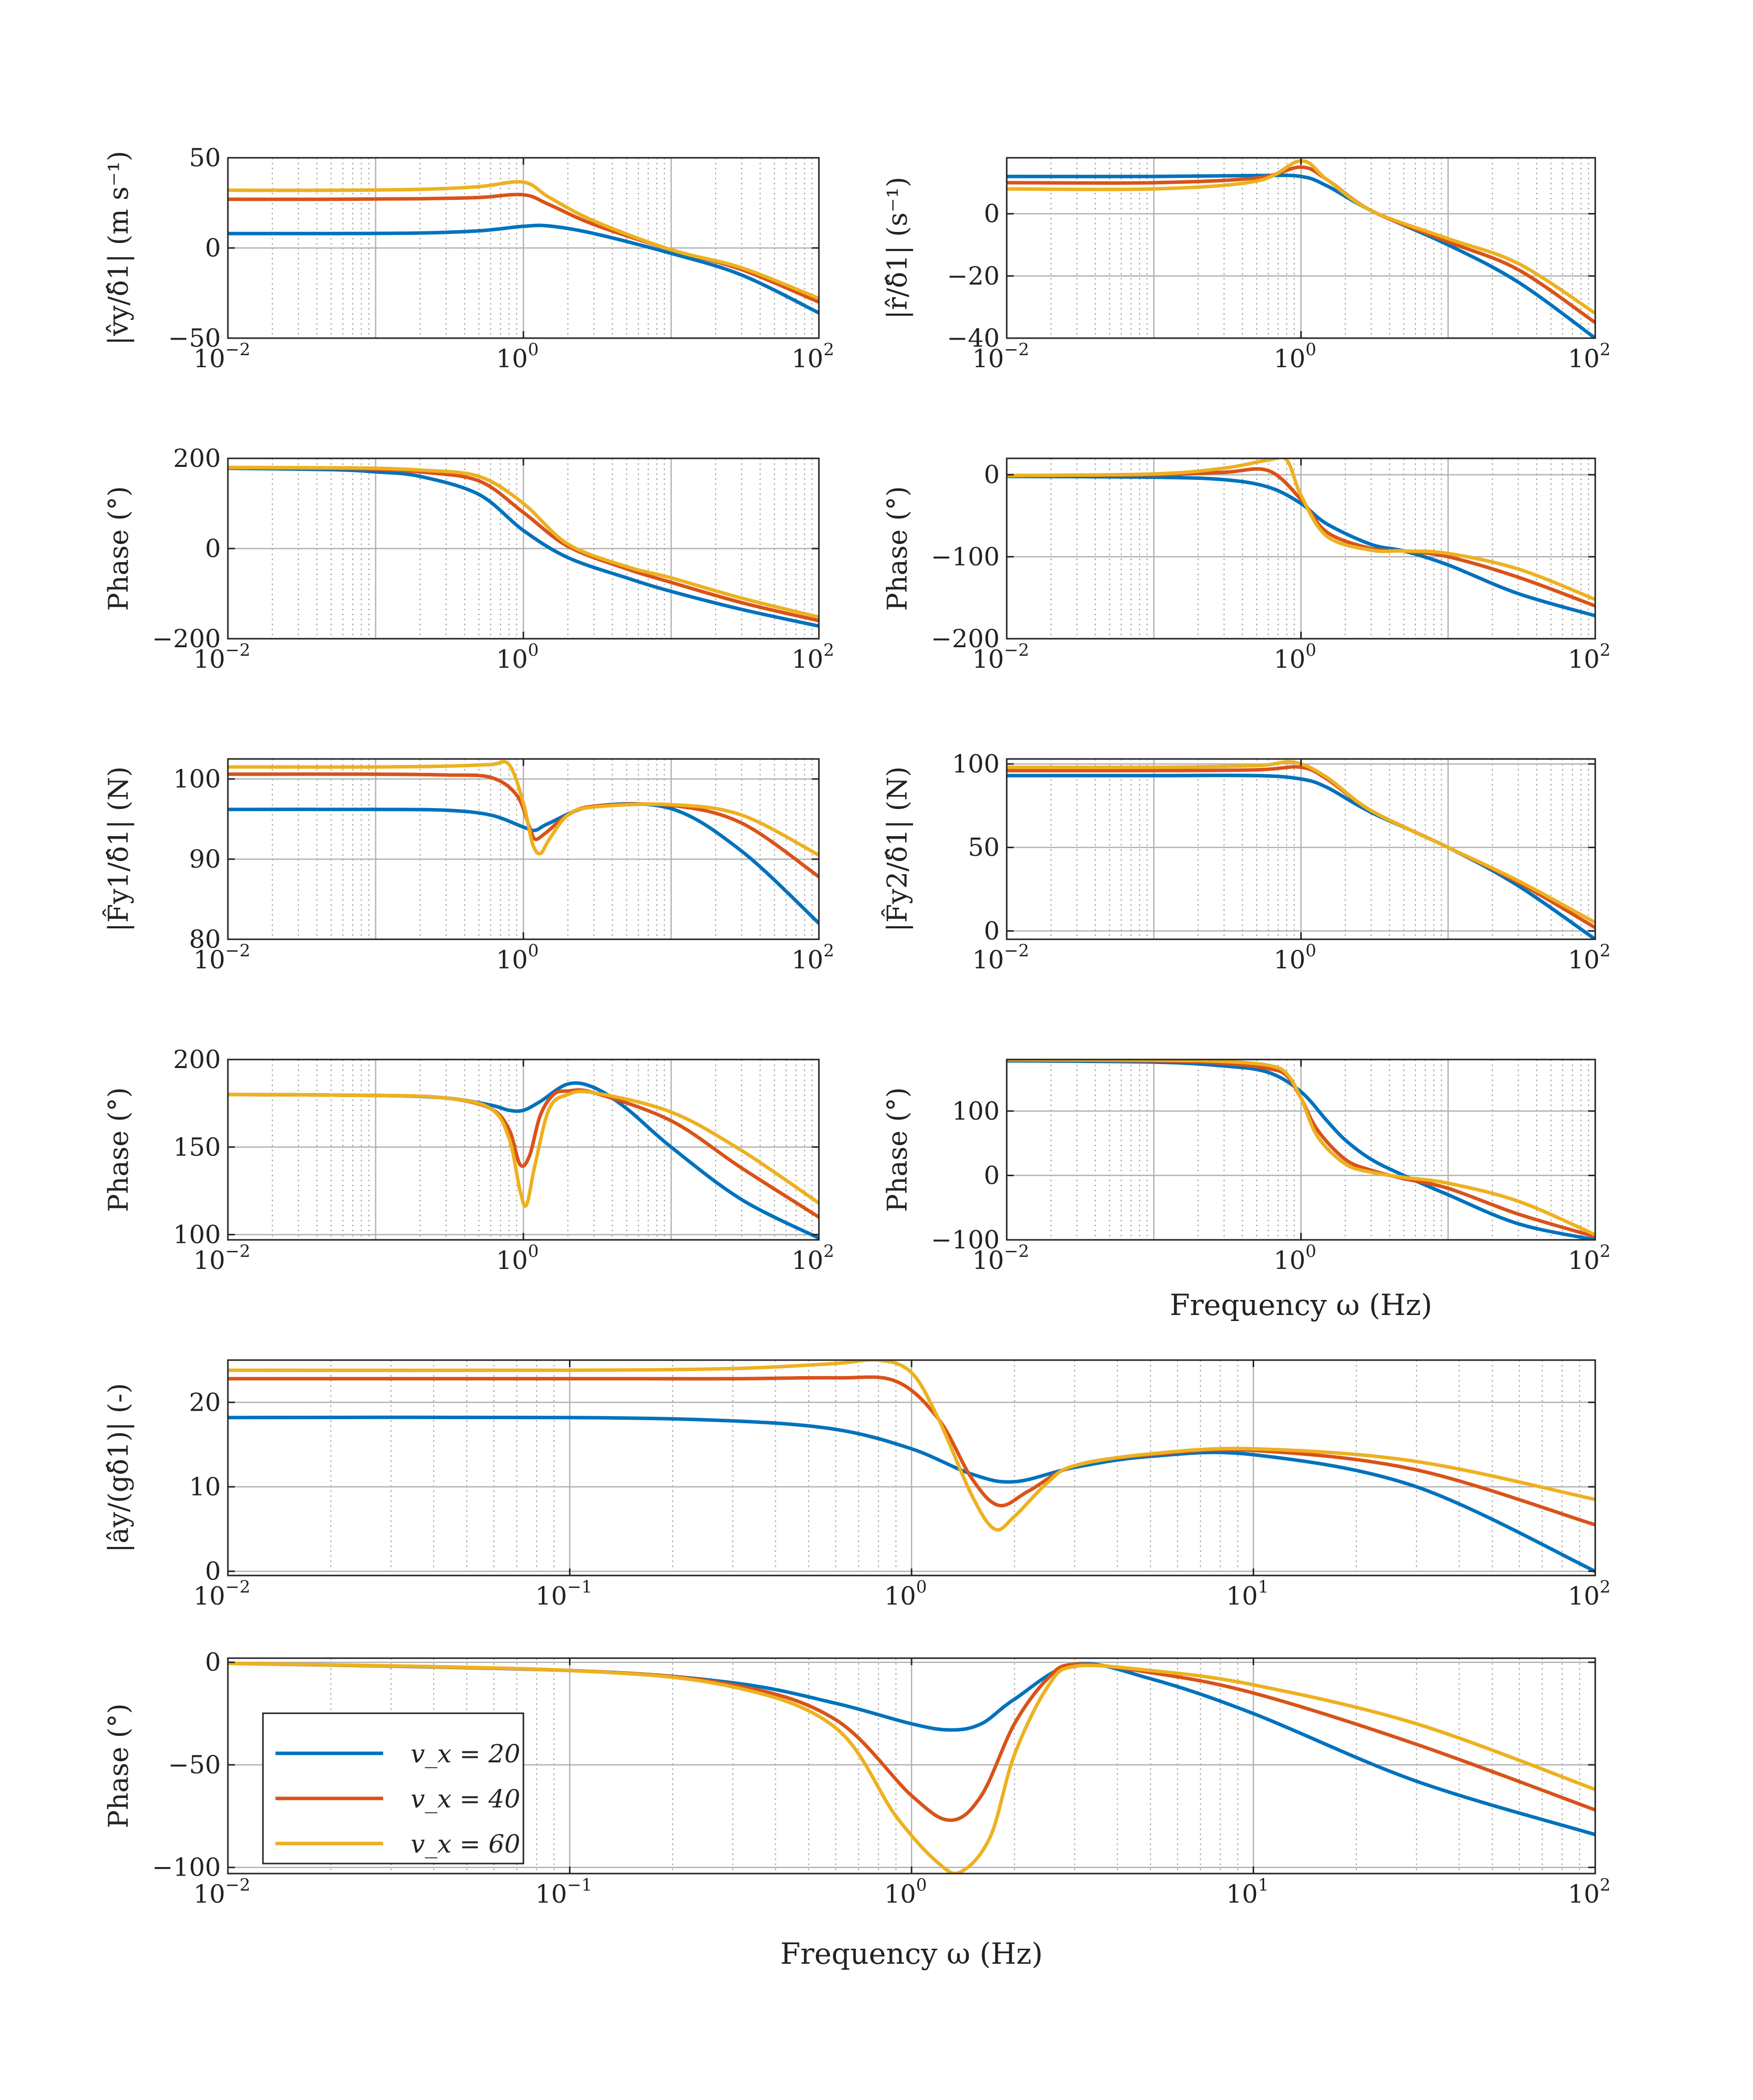 This screenshot has height=2100, width=1753. I want to click on legend-box, so click(393, 1789).